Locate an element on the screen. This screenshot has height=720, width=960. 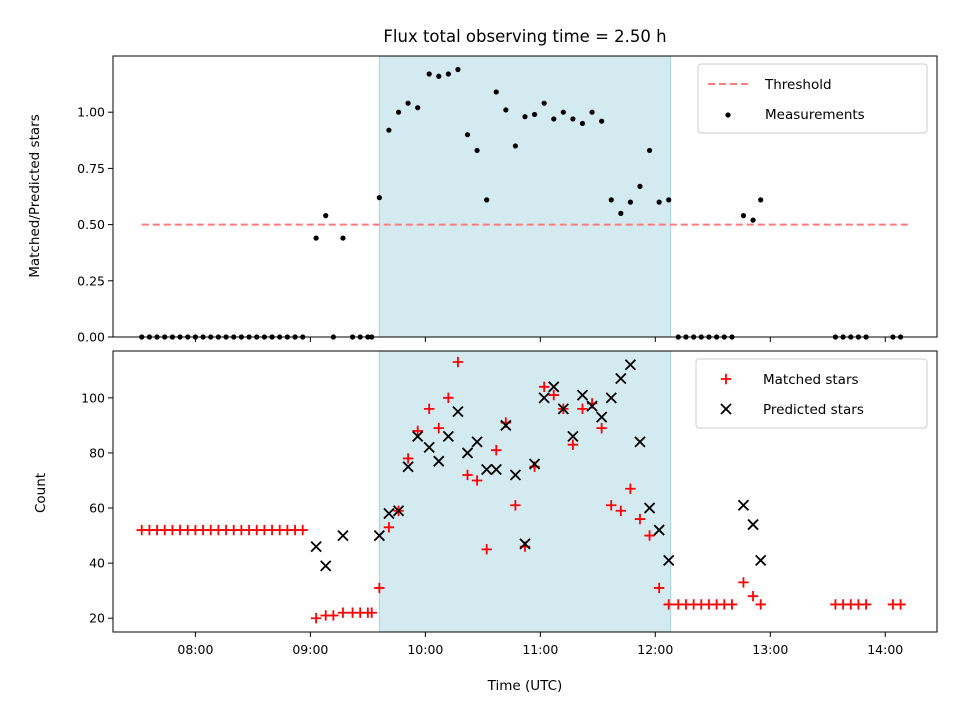
x-tick-label: 13:00 is located at coordinates (770, 649).